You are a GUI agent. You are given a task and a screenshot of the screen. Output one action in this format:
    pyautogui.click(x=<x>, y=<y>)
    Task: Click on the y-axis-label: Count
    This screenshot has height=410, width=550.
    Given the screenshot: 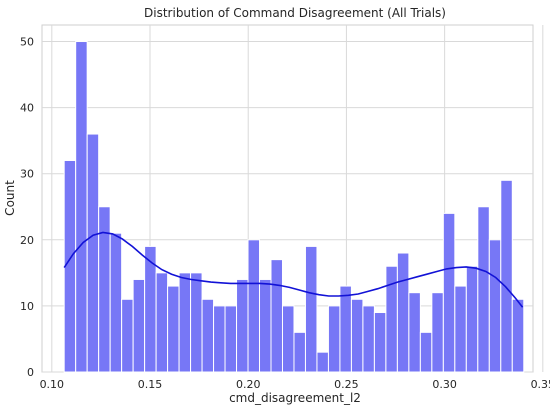 What is the action you would take?
    pyautogui.click(x=10, y=198)
    